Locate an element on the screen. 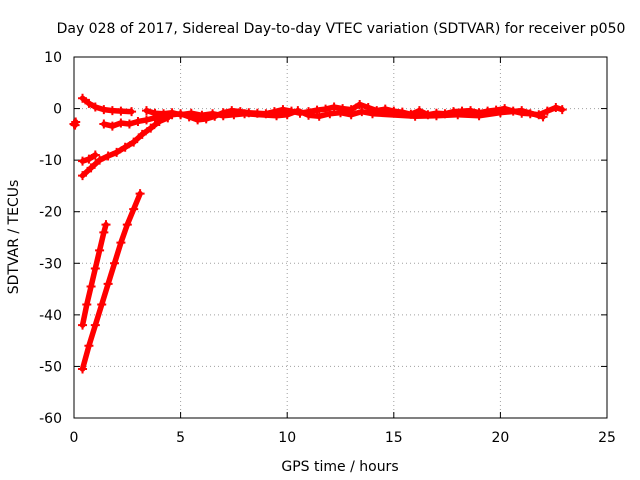 Image resolution: width=640 pixels, height=480 pixels. series-main-band-upper is located at coordinates (344, 114).